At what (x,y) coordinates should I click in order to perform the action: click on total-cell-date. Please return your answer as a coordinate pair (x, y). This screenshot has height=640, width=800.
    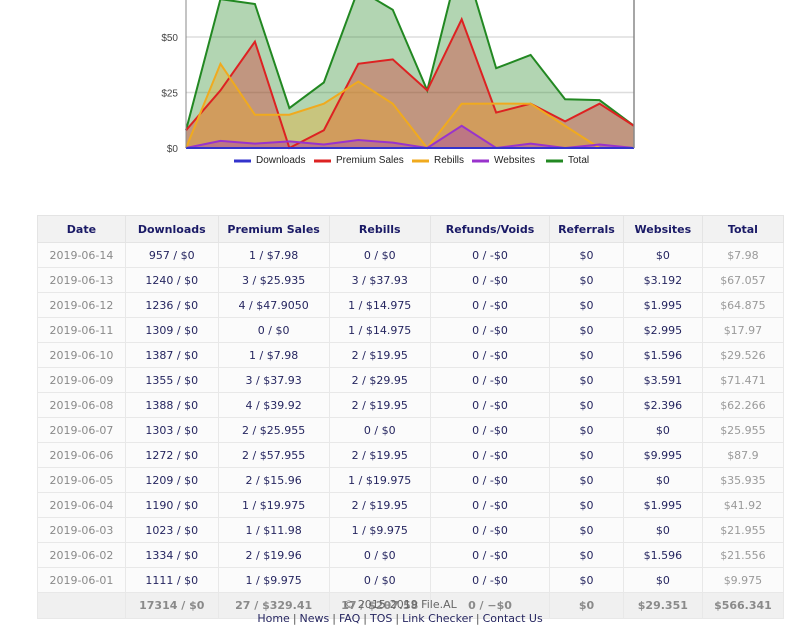
    Looking at the image, I should click on (81, 605).